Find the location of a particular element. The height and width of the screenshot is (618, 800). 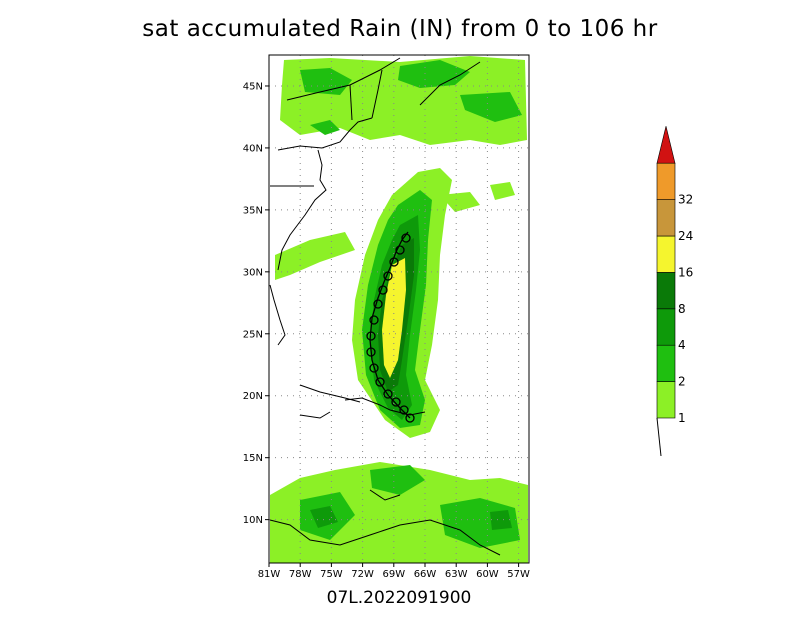

colorbar-level-label: 2 is located at coordinates (682, 382).